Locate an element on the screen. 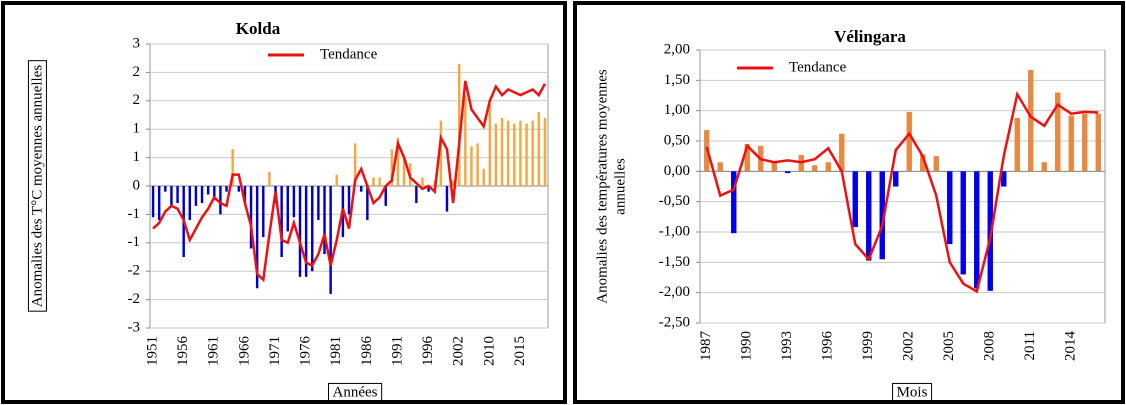 Image resolution: width=1126 pixels, height=405 pixels. y-tick-label: -2,50 is located at coordinates (674, 322).